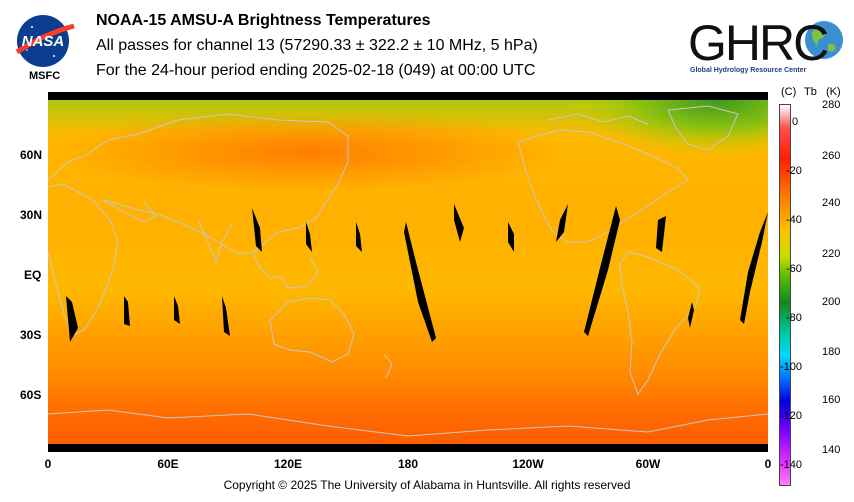 This screenshot has width=854, height=502. Describe the element at coordinates (831, 302) in the screenshot. I see `colorbar-k-tick: 200` at that location.